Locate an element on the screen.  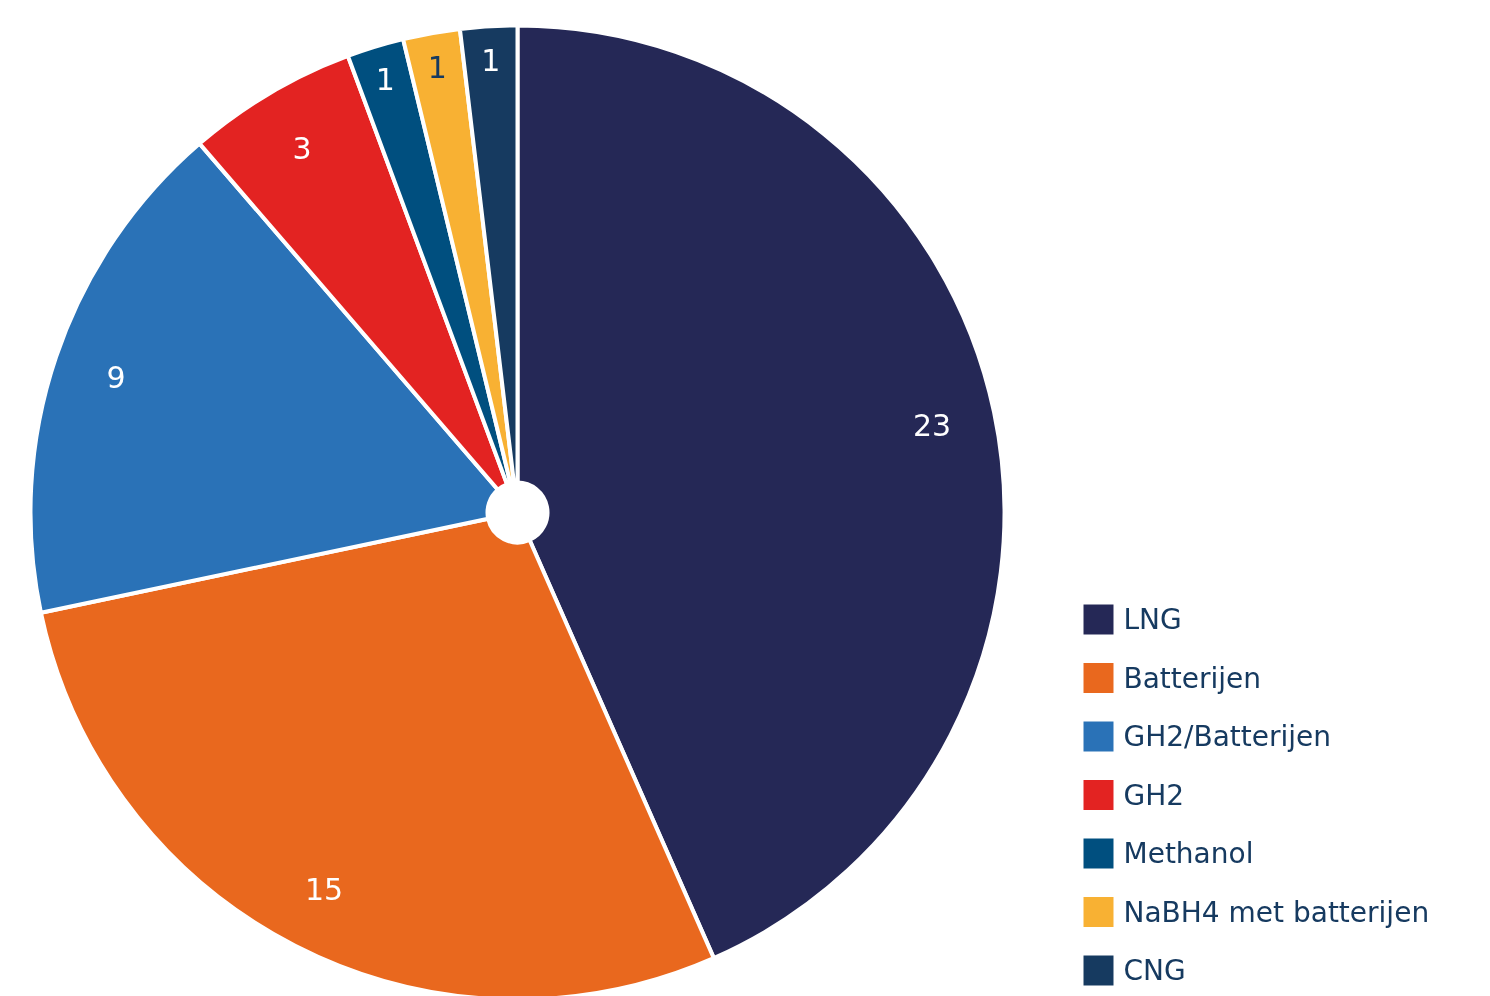
legend-label: Methanol is located at coordinates (1188, 853).